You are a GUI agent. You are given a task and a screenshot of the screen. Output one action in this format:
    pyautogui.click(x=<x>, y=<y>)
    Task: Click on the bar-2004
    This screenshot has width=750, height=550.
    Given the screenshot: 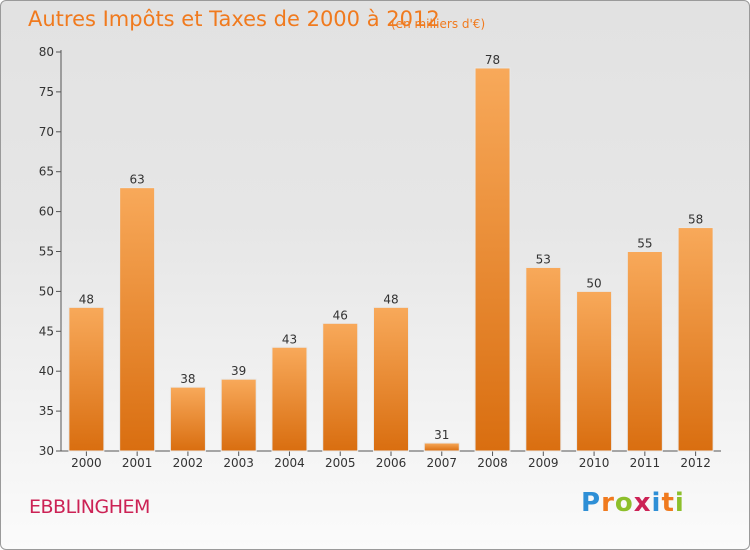 What is the action you would take?
    pyautogui.click(x=289, y=399)
    